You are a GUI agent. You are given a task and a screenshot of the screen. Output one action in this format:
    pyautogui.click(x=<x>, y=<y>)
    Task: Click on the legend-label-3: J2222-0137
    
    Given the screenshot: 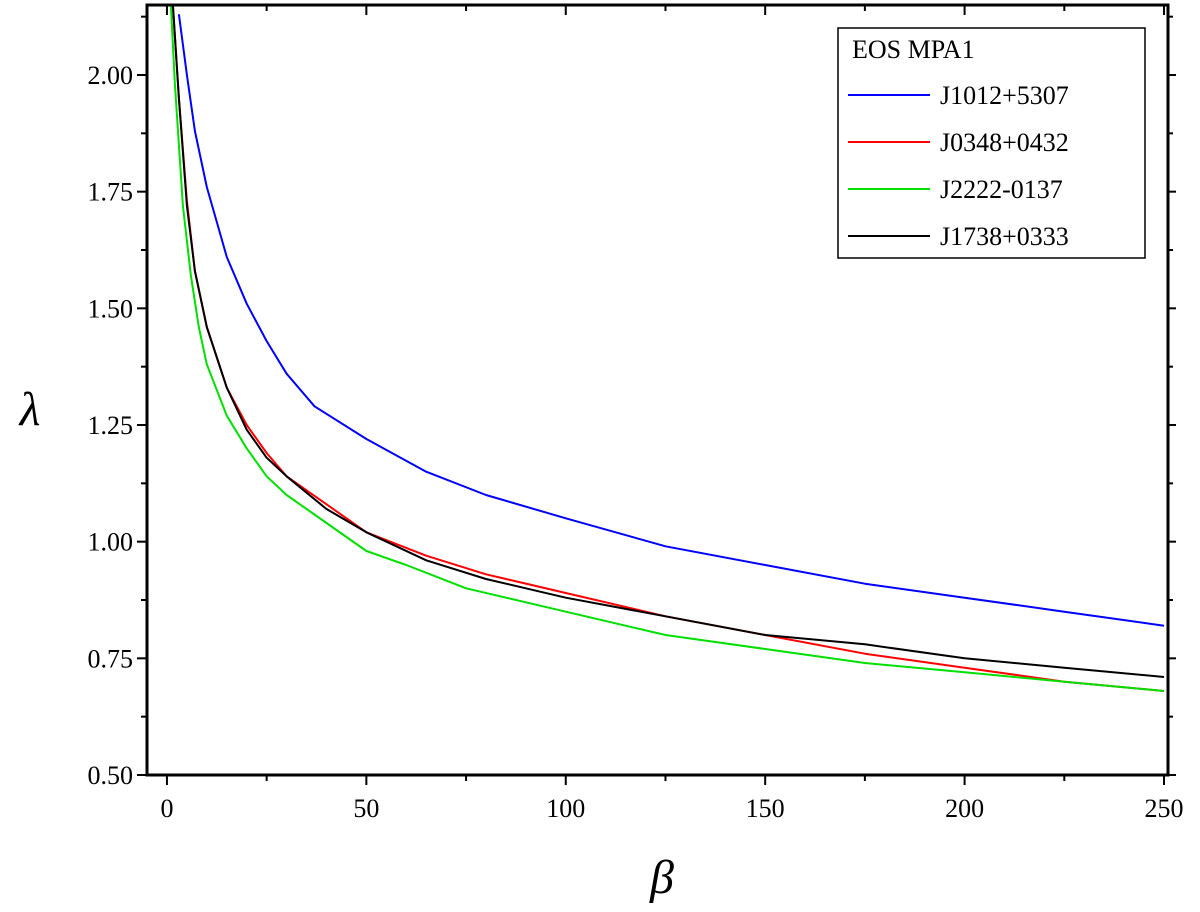 What is the action you would take?
    pyautogui.click(x=1001, y=189)
    